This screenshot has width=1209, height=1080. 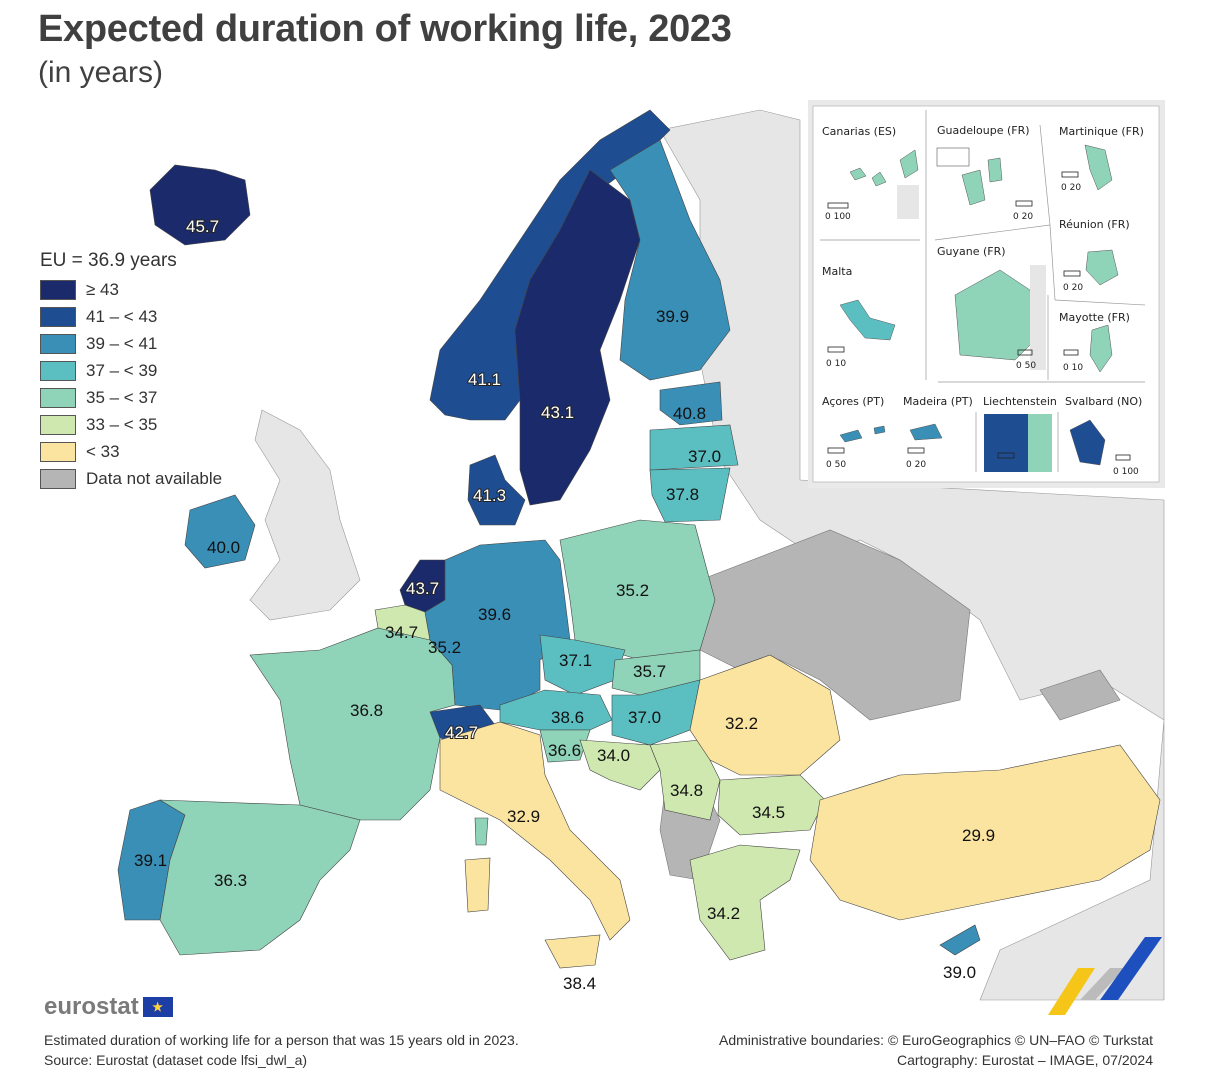 I want to click on scale-reunion: 0 20, so click(x=1073, y=288).